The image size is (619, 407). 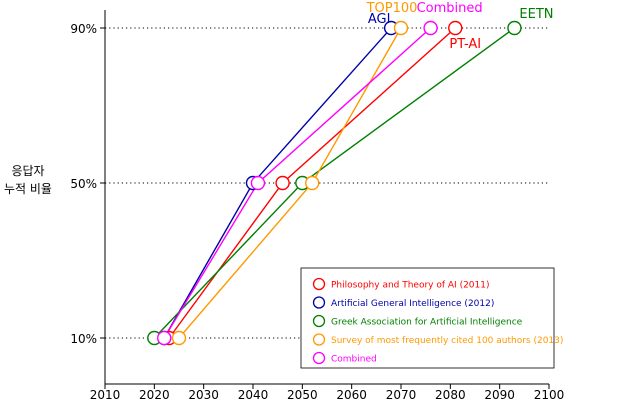 What do you see at coordinates (327, 393) in the screenshot?
I see `x-ticks: 2010 2020 2030 2040 2050 2060 2070 2080 2090 2100` at bounding box center [327, 393].